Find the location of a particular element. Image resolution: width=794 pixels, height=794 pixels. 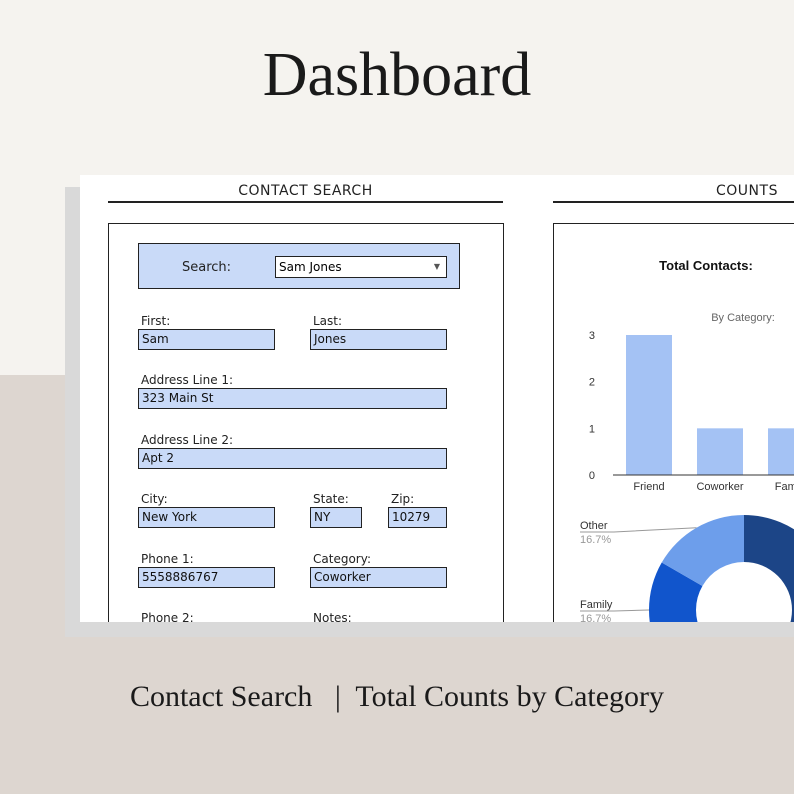

slice-label: Family is located at coordinates (596, 605).